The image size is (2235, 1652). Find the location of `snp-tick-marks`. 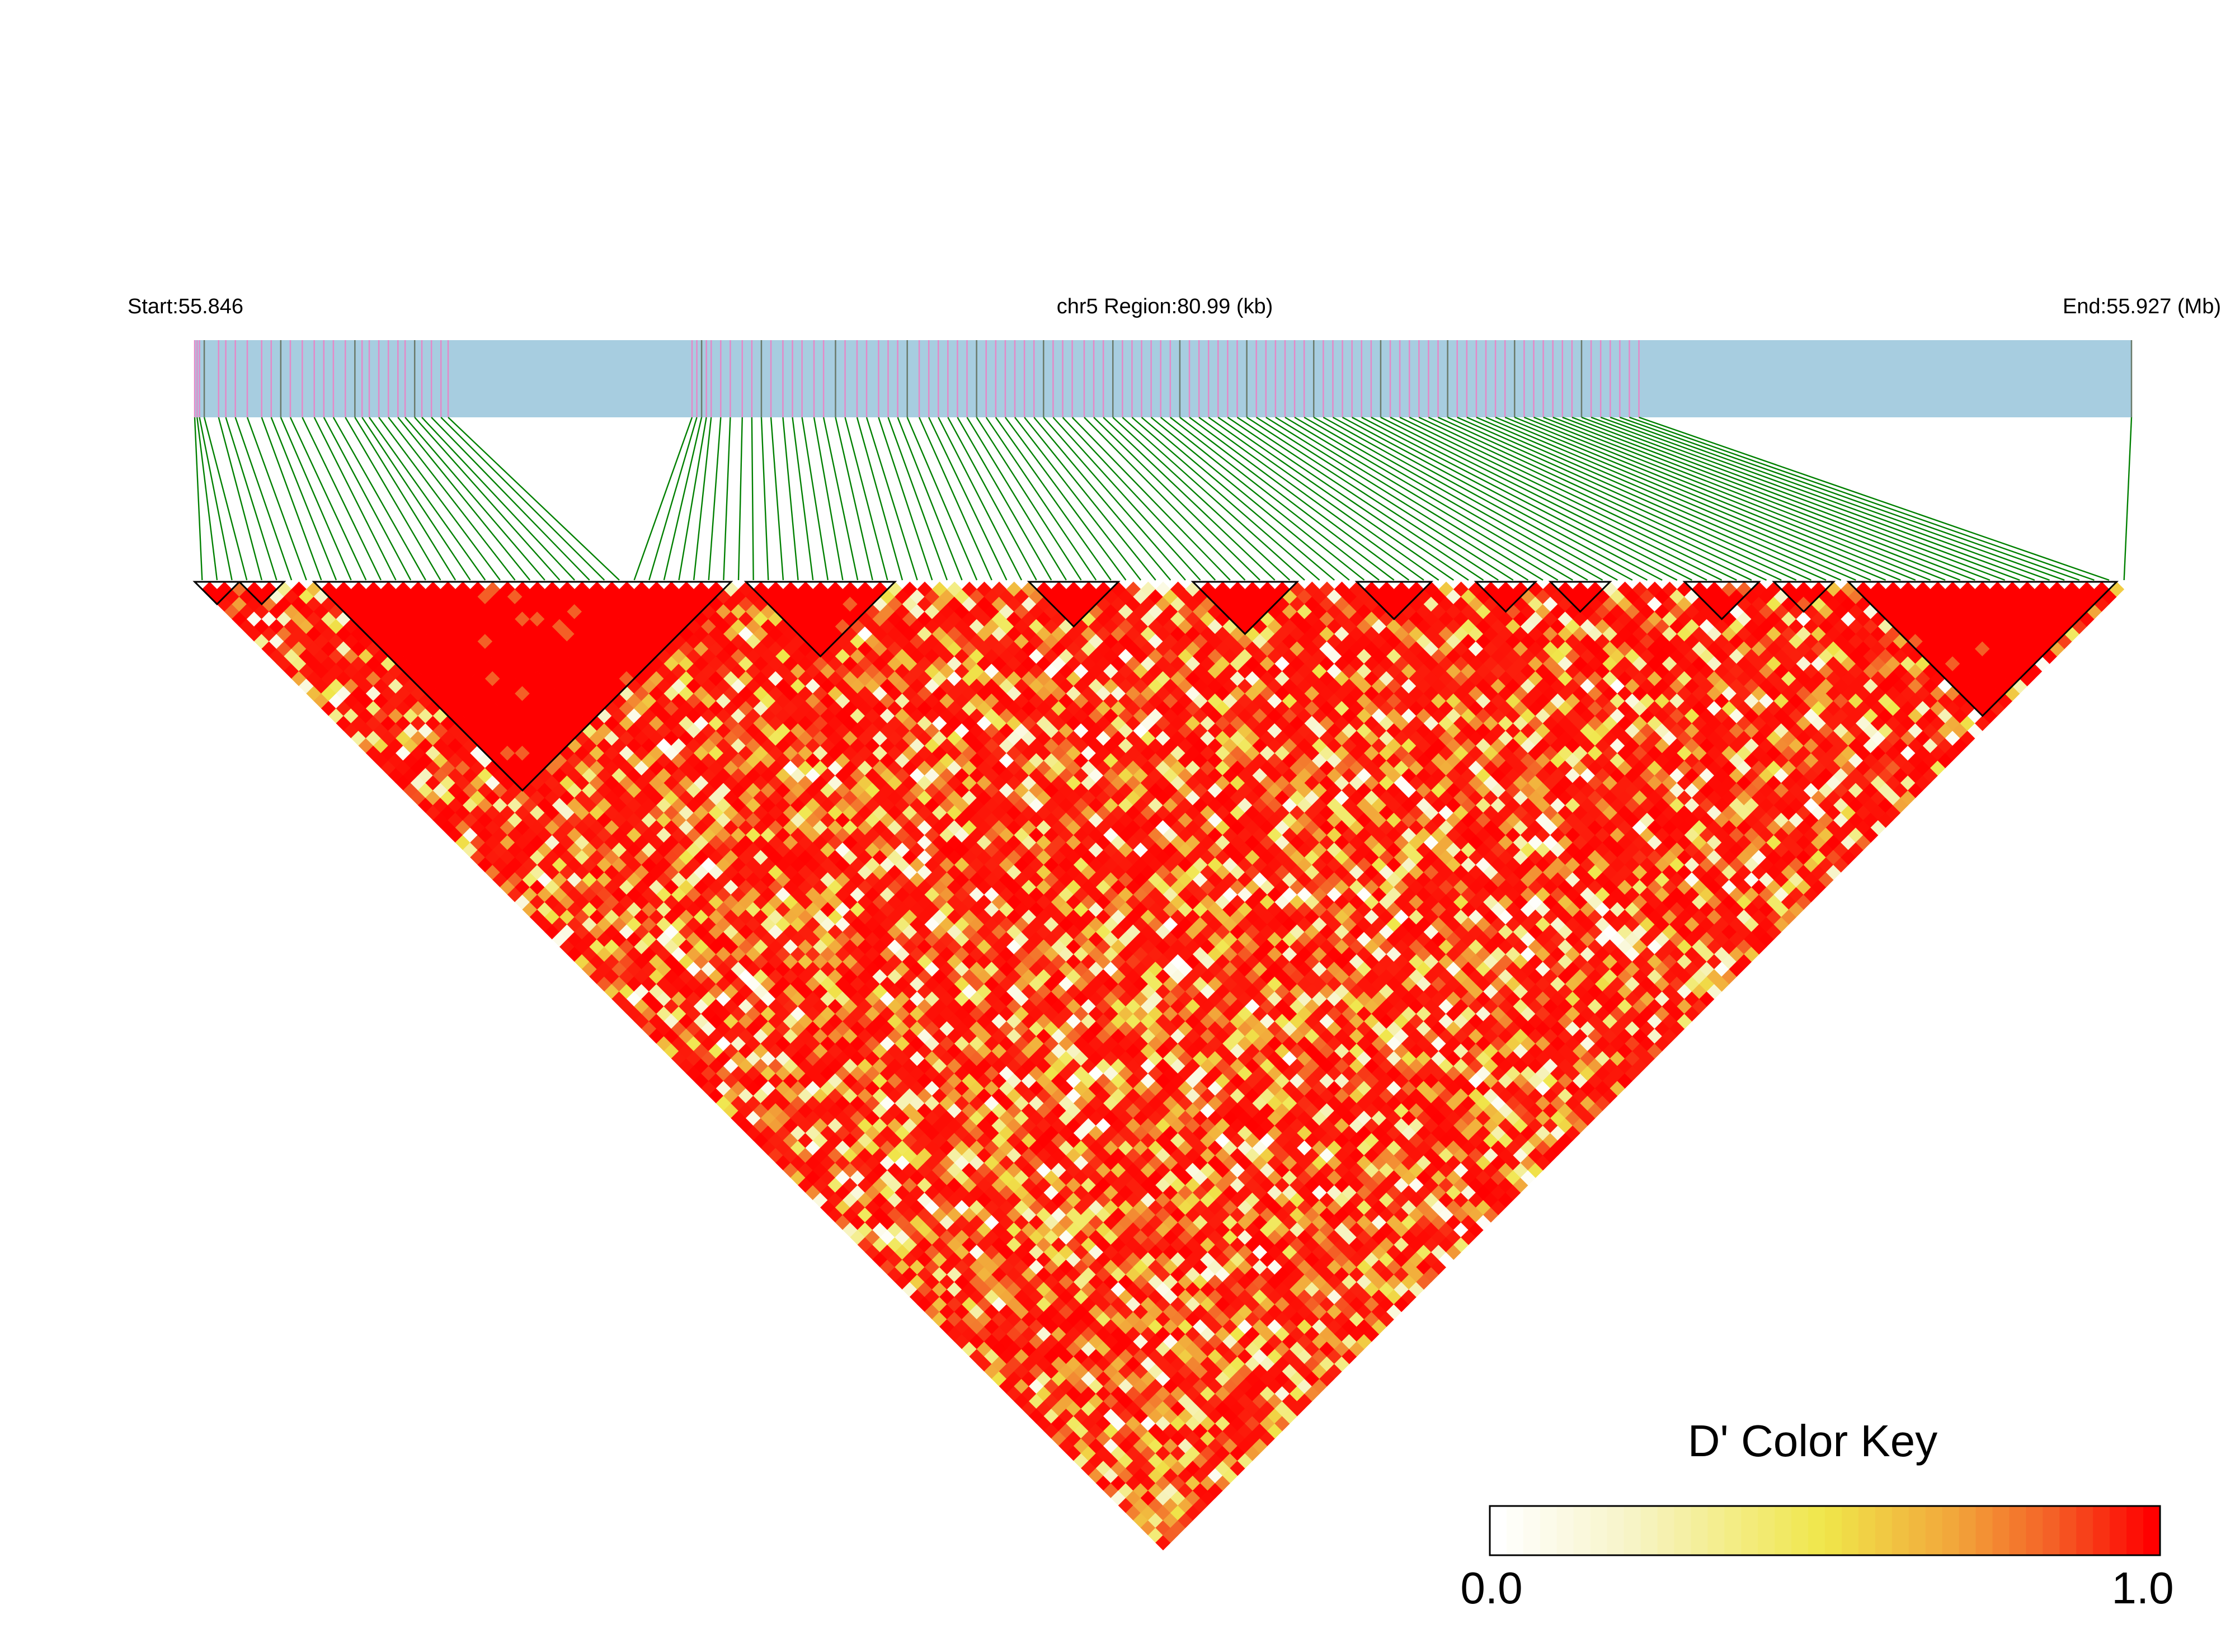

snp-tick-marks is located at coordinates (1163, 379).